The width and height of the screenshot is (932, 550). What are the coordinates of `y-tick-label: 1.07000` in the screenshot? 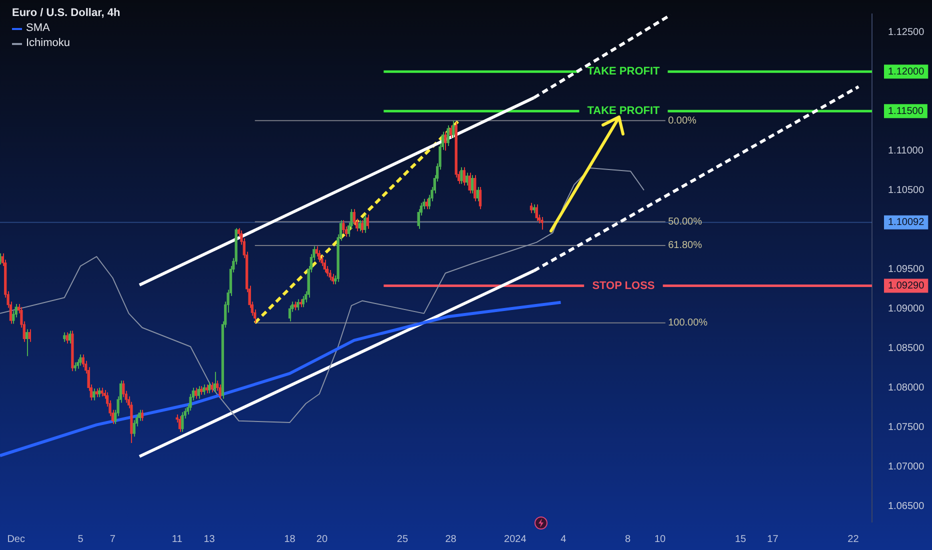 It's located at (906, 466).